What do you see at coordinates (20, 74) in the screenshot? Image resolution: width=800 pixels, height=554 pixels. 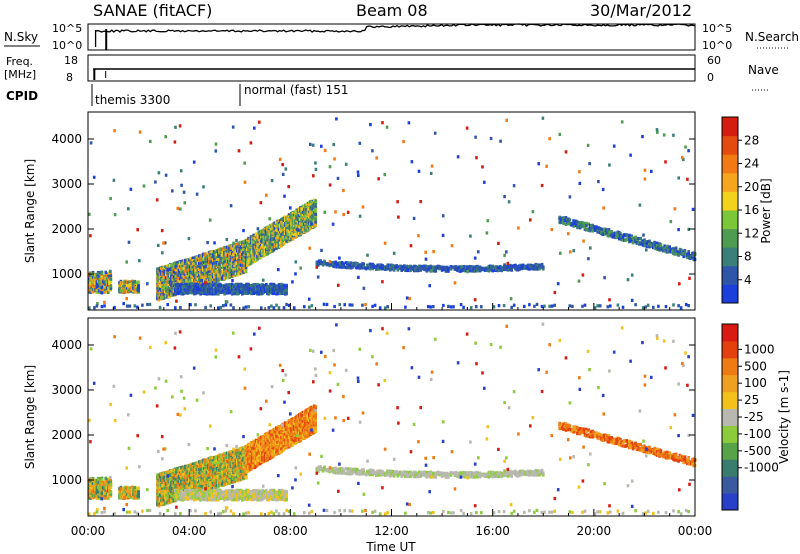 I see `freq-label-line2: [MHz]` at bounding box center [20, 74].